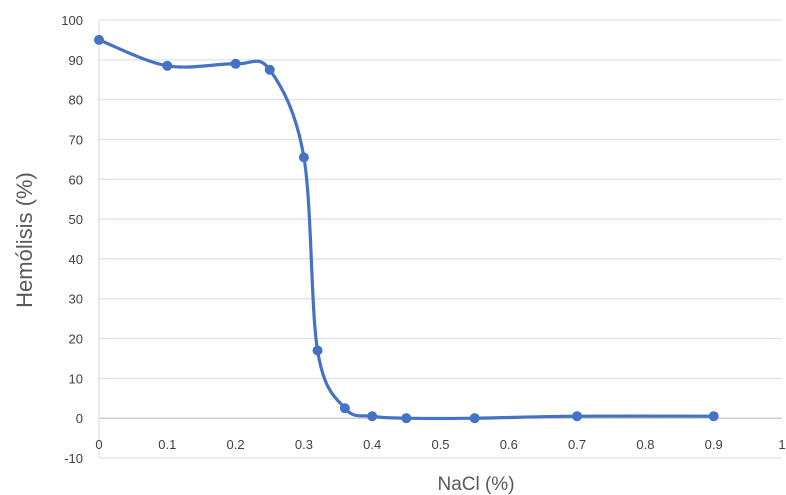 The image size is (786, 495). Describe the element at coordinates (24, 240) in the screenshot. I see `y-axis-title: Hemólisis (%)` at that location.